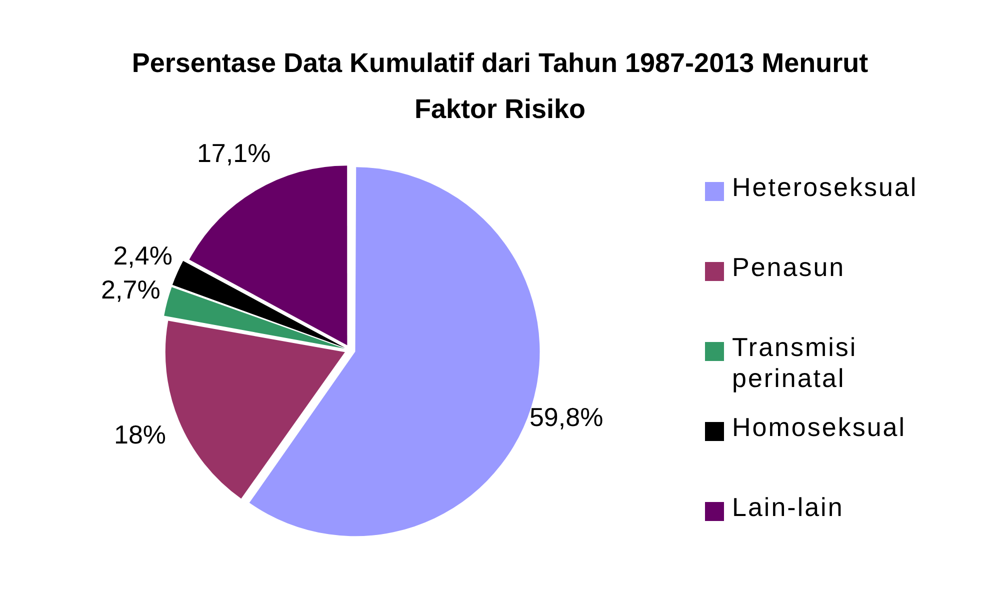 The width and height of the screenshot is (998, 600). I want to click on data-label: 18%, so click(140, 434).